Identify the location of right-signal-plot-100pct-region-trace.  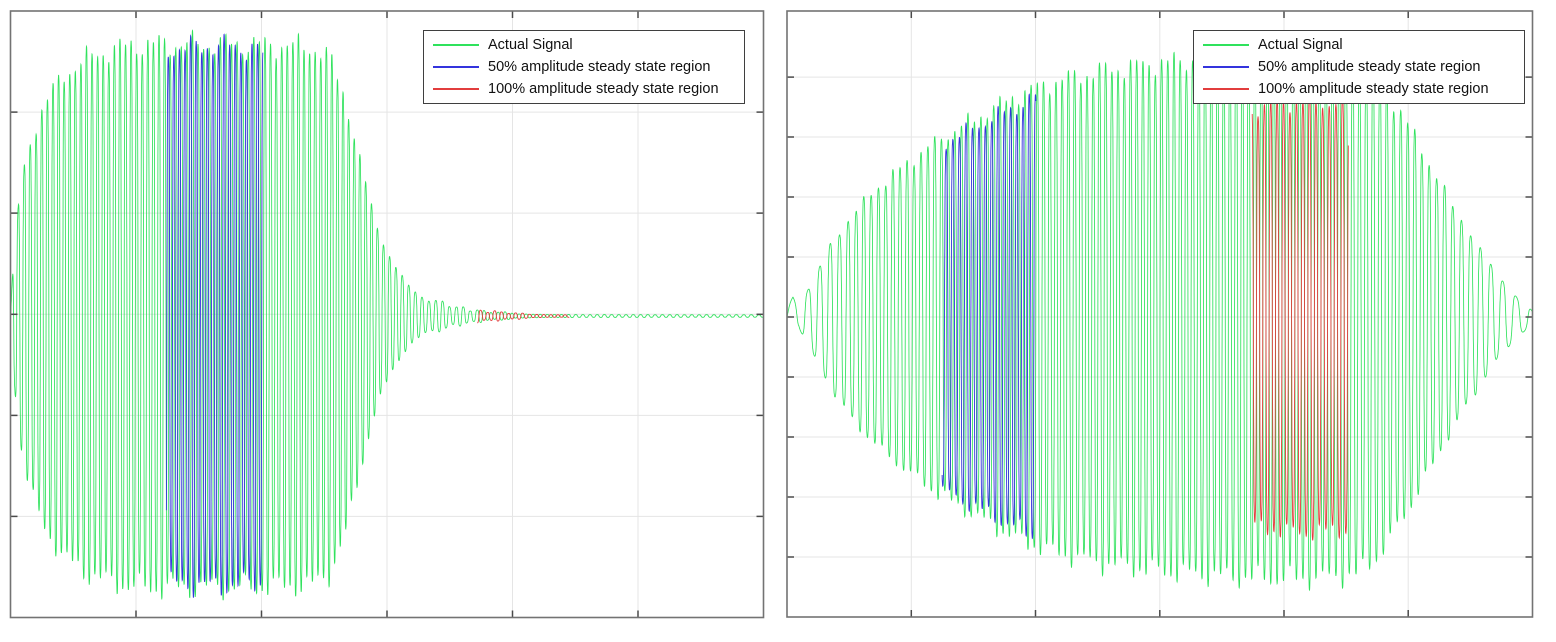
(1300, 316).